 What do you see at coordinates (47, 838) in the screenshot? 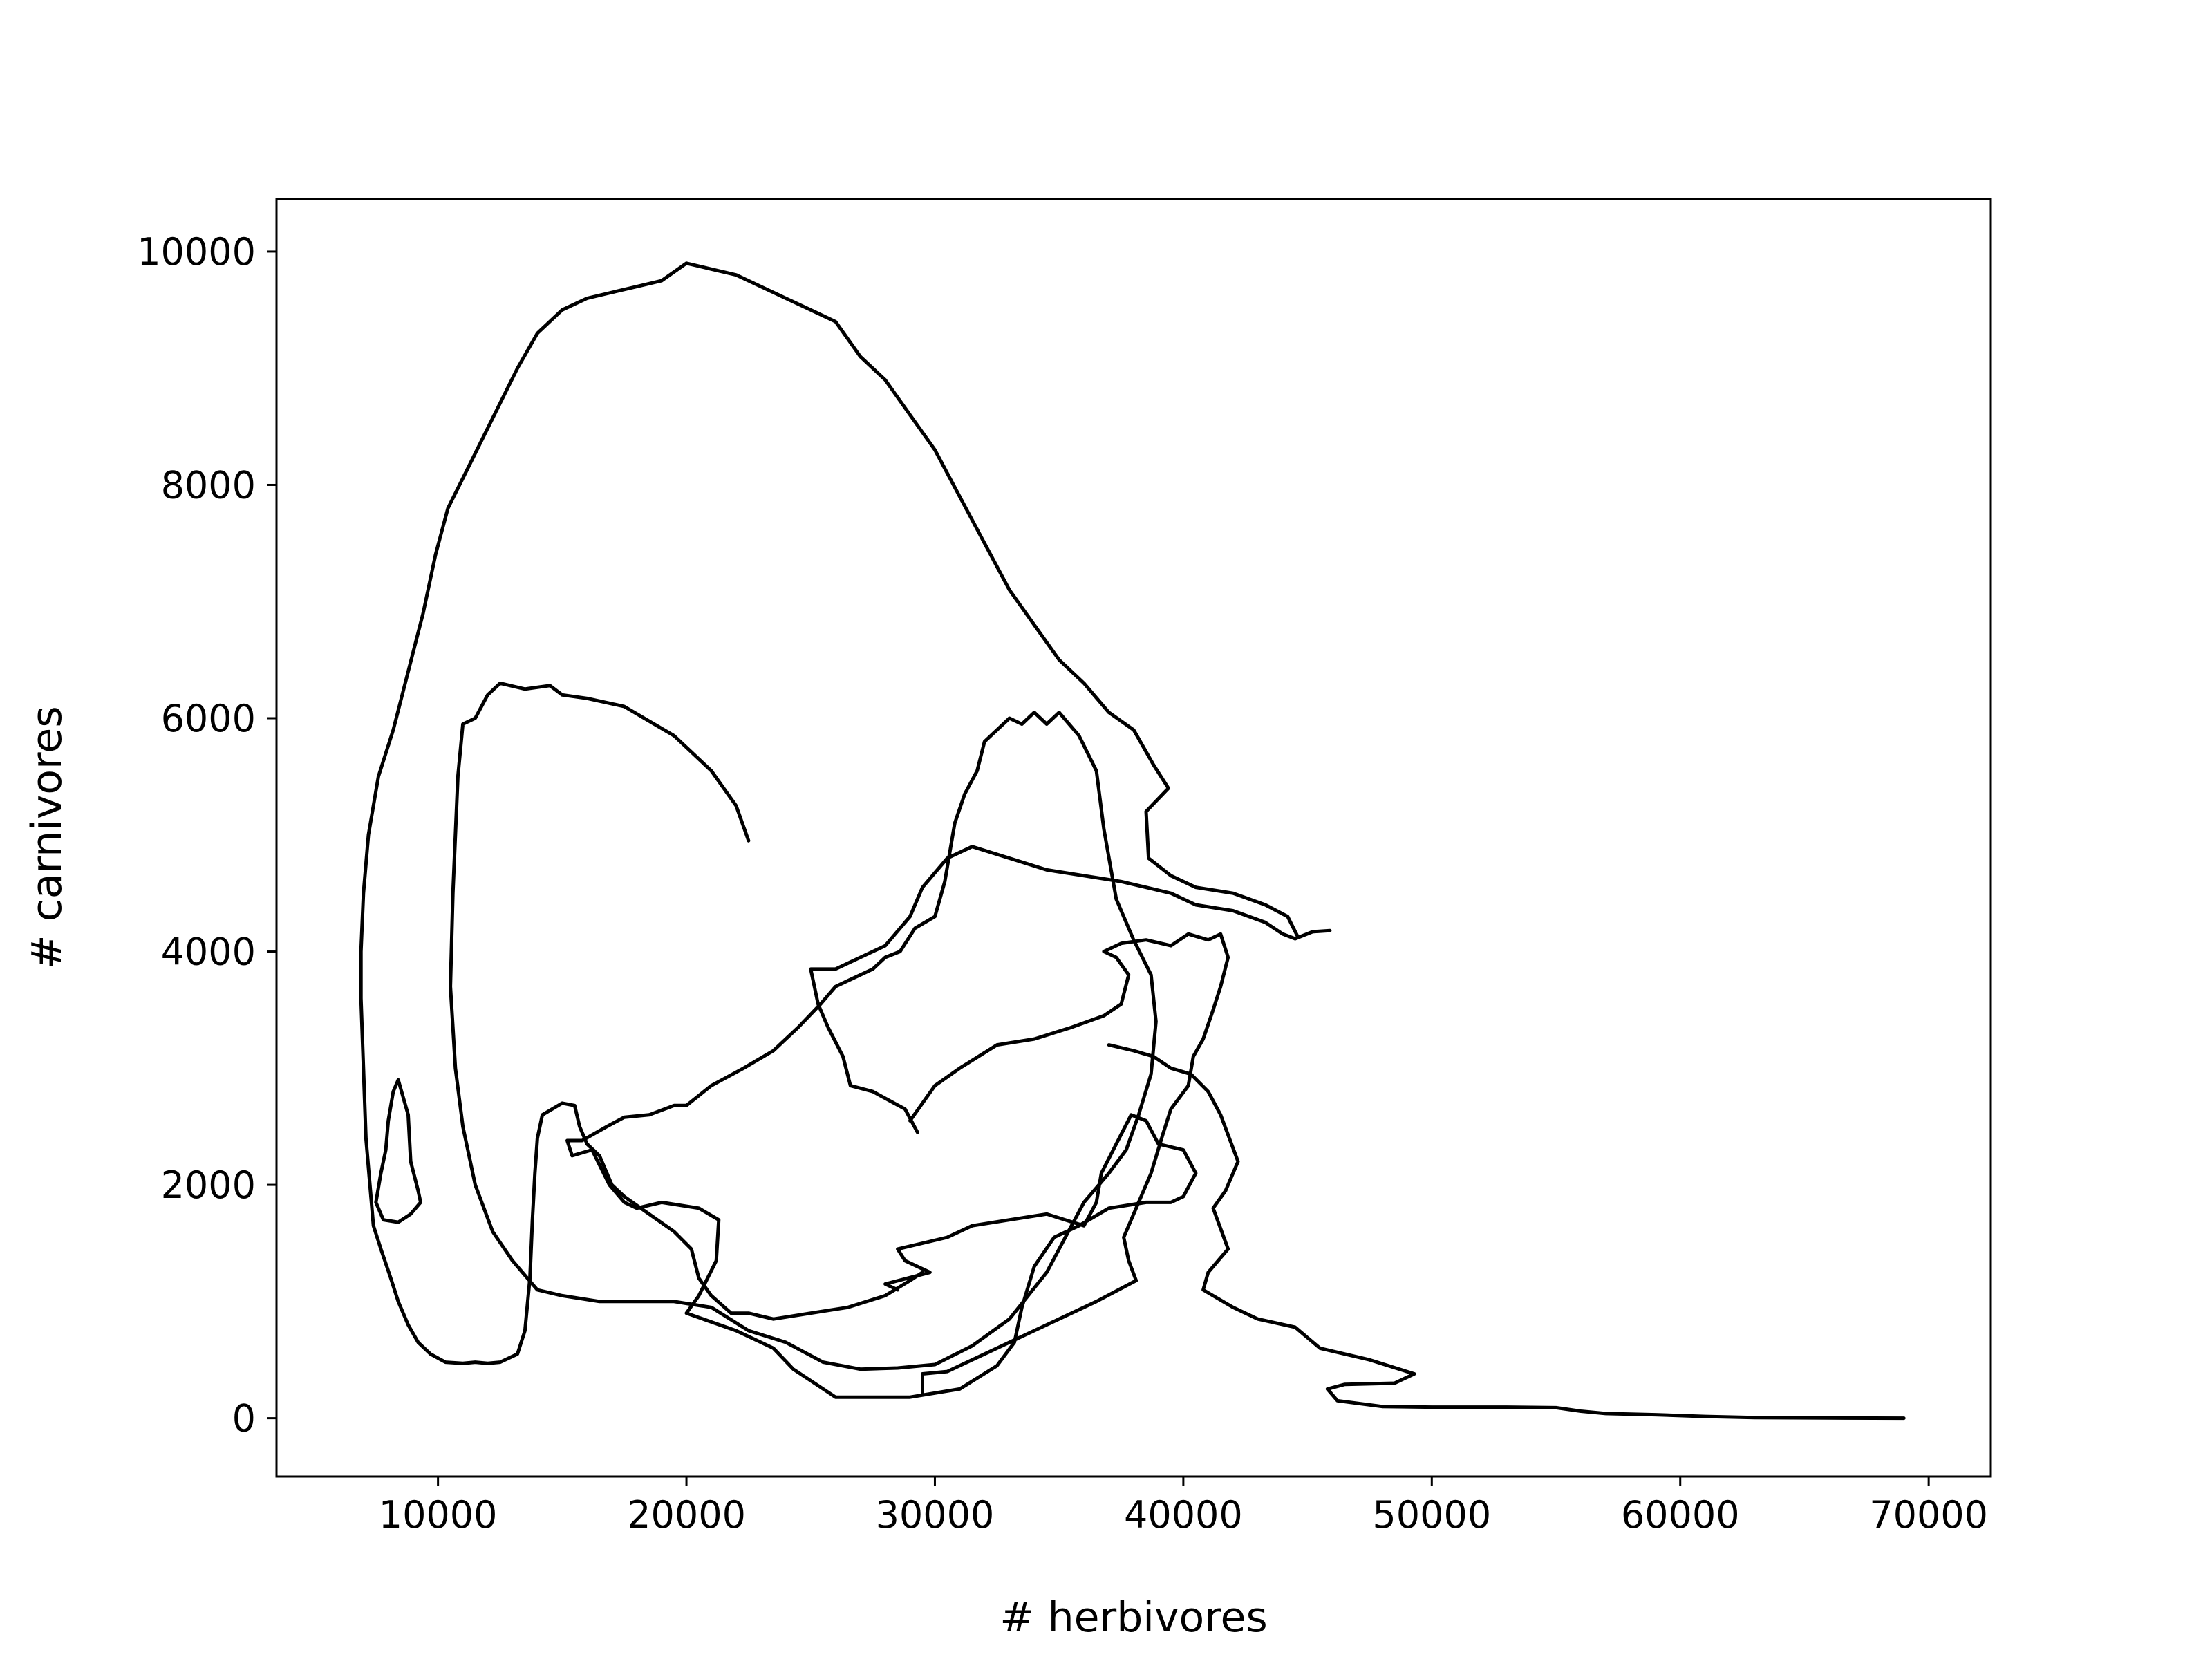
I see `y-axis-title: # carnivores` at bounding box center [47, 838].